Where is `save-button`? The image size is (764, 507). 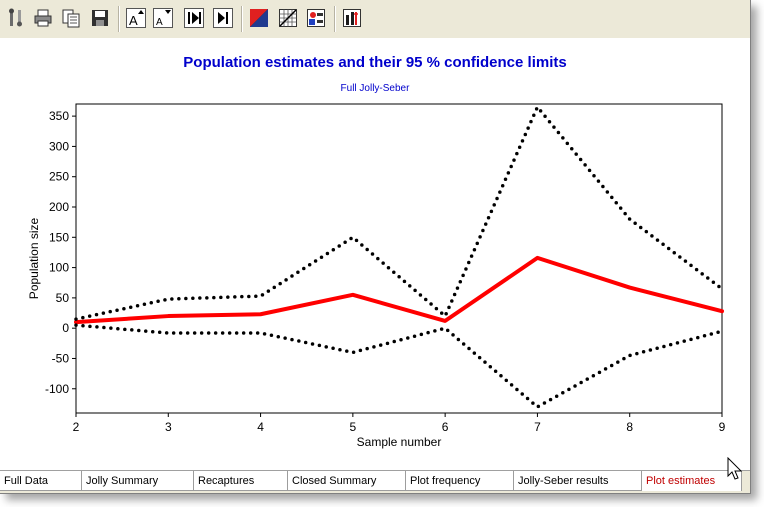
save-button is located at coordinates (100, 18).